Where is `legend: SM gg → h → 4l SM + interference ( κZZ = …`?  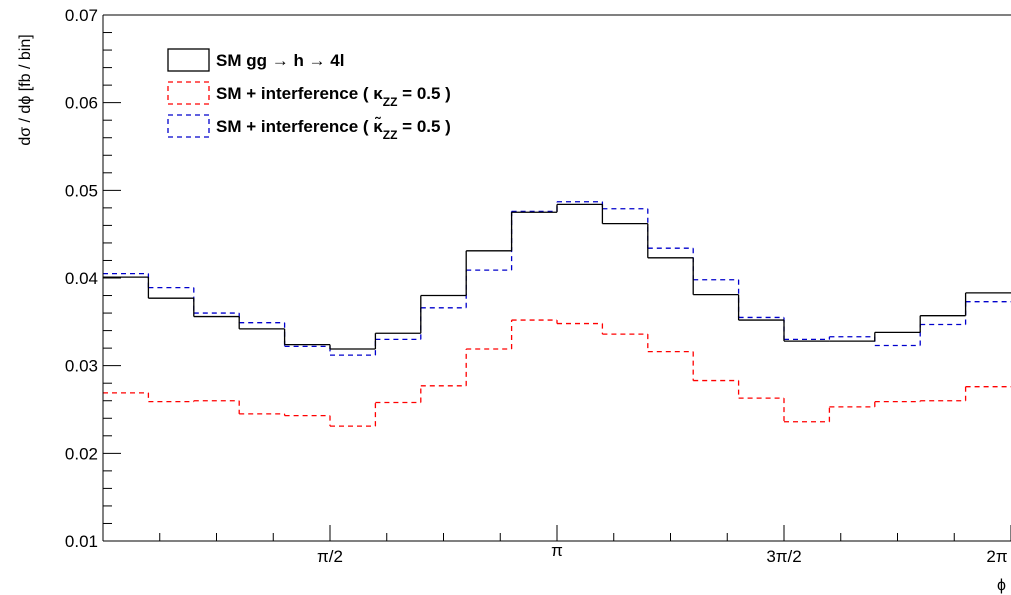 legend: SM gg → h → 4l SM + interference ( κZZ = … is located at coordinates (309, 95).